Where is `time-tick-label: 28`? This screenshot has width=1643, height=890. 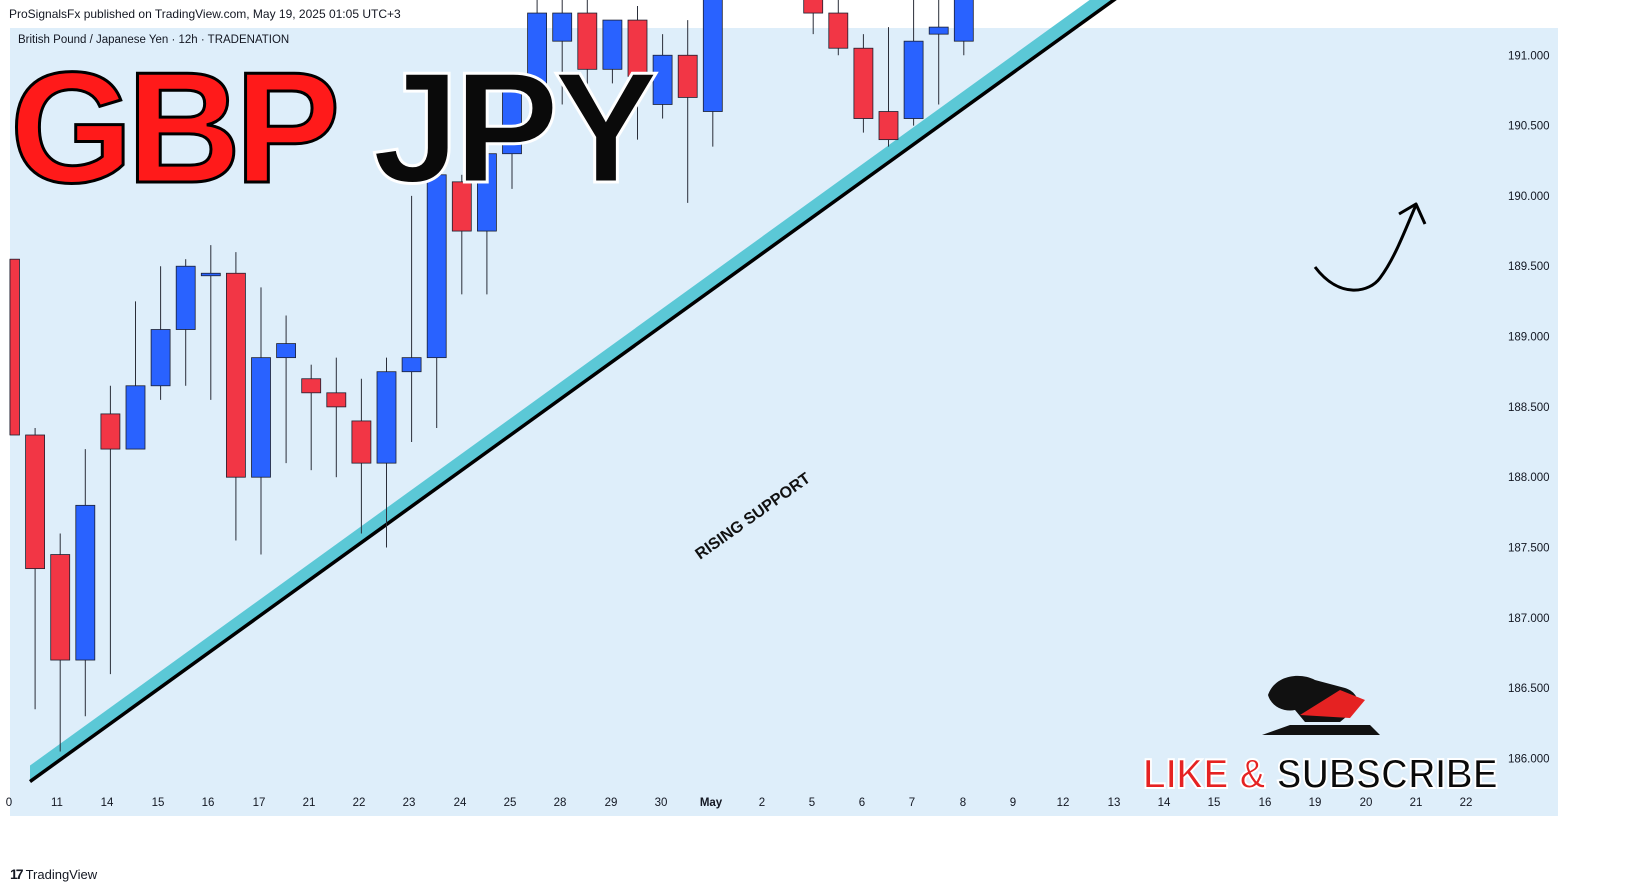 time-tick-label: 28 is located at coordinates (560, 803).